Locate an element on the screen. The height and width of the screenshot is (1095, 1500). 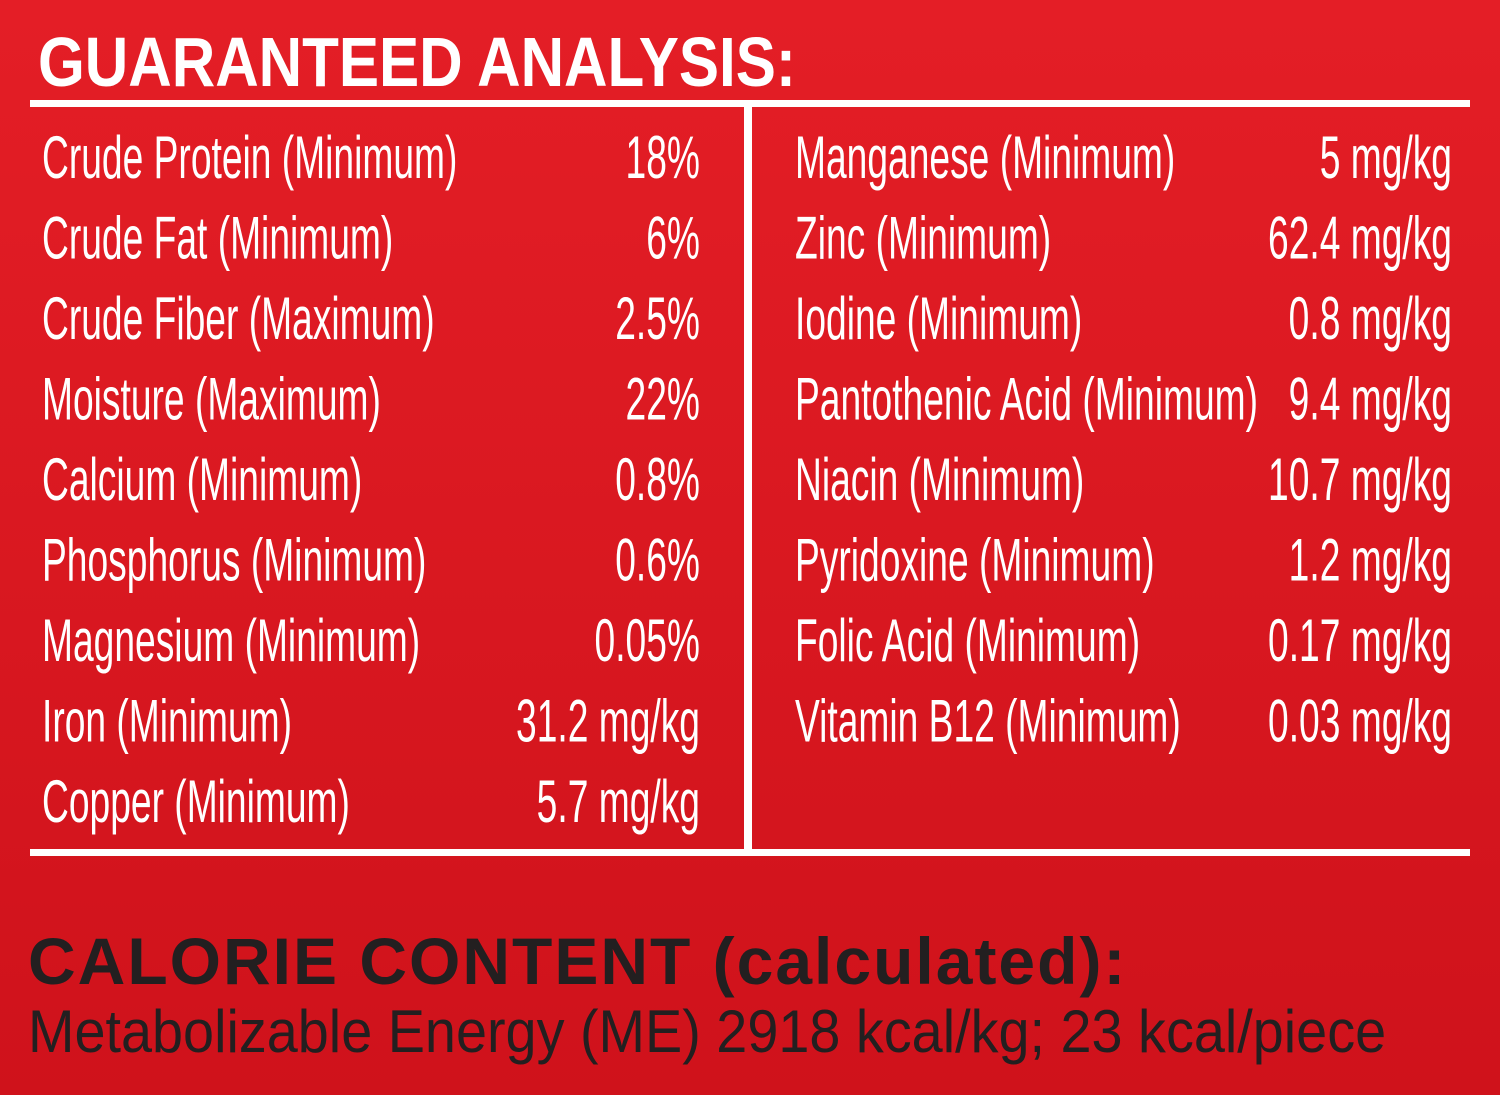
calorie-title: CALORIE CONTENT (calculated): is located at coordinates (577, 961).